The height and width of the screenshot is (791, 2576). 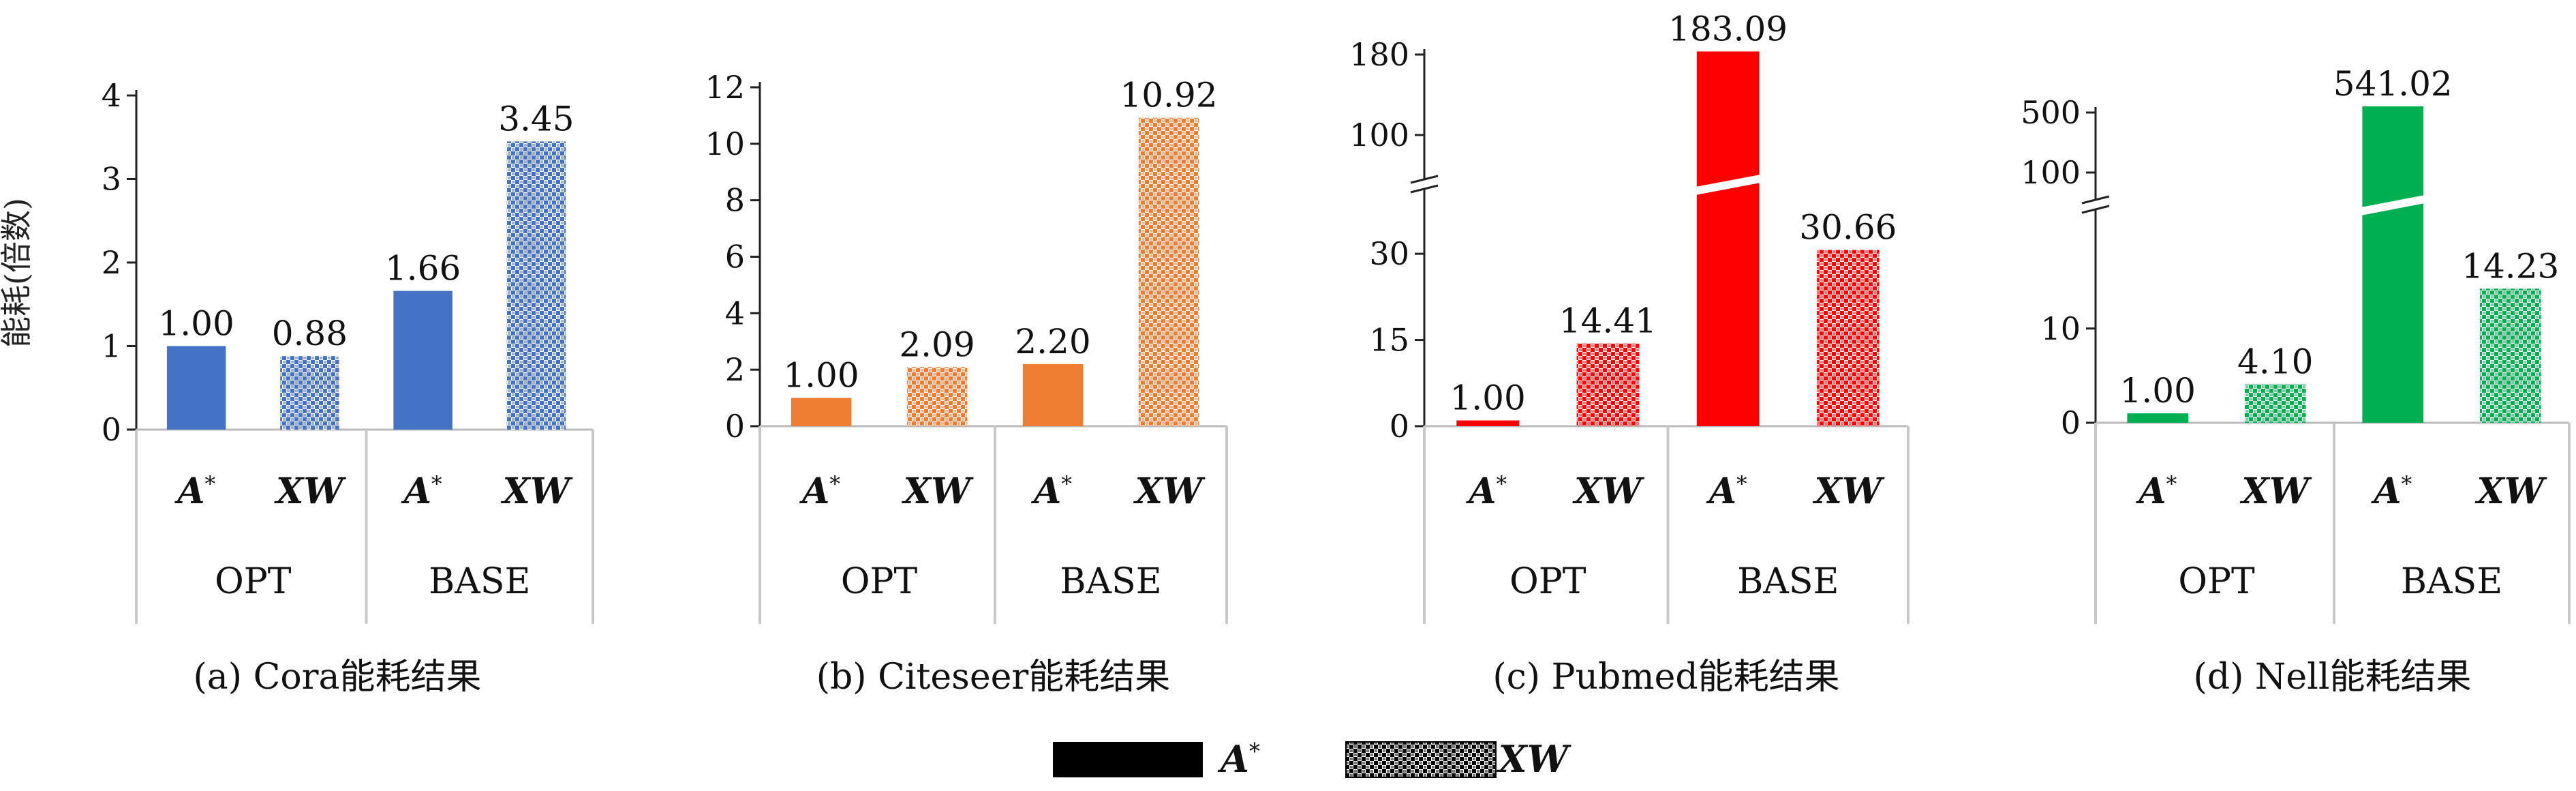 What do you see at coordinates (1389, 253) in the screenshot?
I see `y-tick-label: 30` at bounding box center [1389, 253].